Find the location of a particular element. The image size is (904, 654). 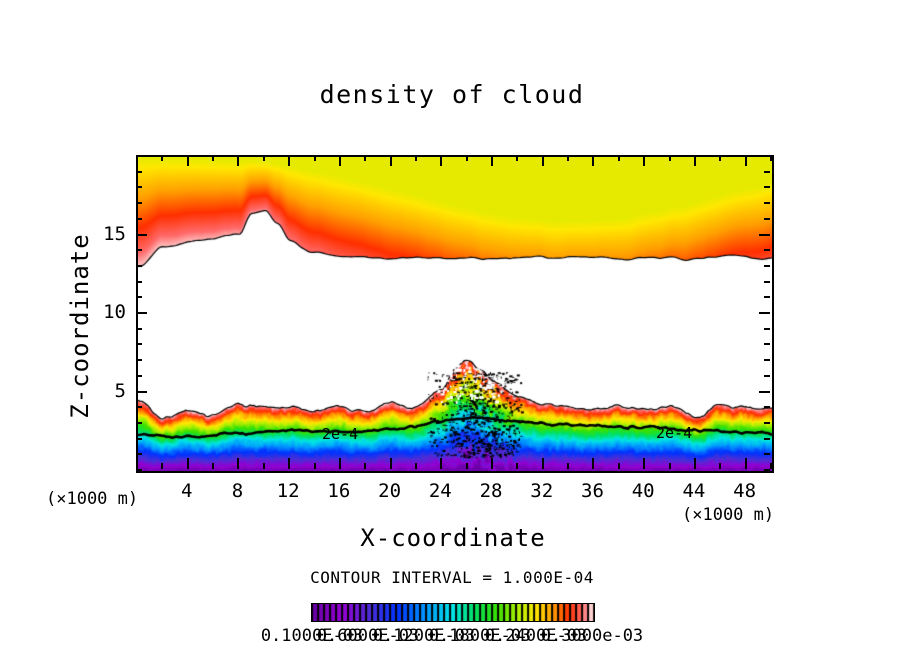

colorbar-tick-label: 0.6000E-03 is located at coordinates (368, 636).